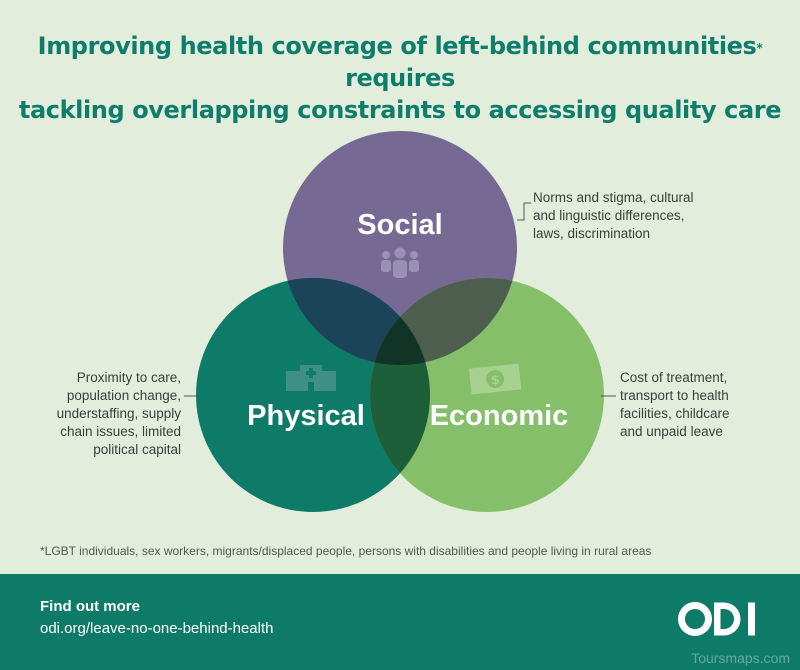 Image resolution: width=800 pixels, height=670 pixels. Describe the element at coordinates (400, 262) in the screenshot. I see `people-icon` at that location.